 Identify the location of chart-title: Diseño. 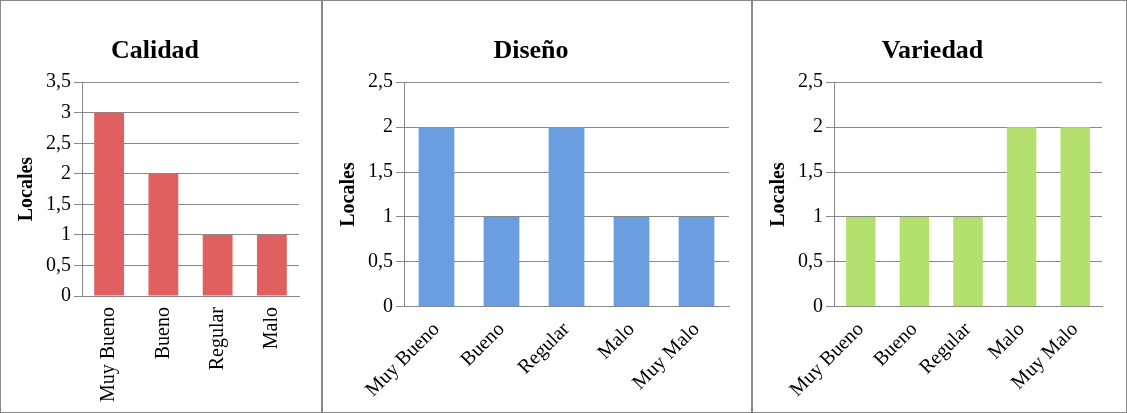
(531, 50).